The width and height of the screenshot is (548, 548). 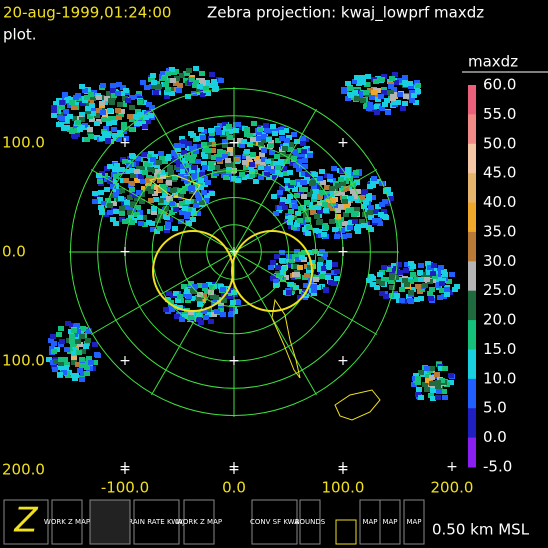 What do you see at coordinates (286, 338) in the screenshot?
I see `coastline` at bounding box center [286, 338].